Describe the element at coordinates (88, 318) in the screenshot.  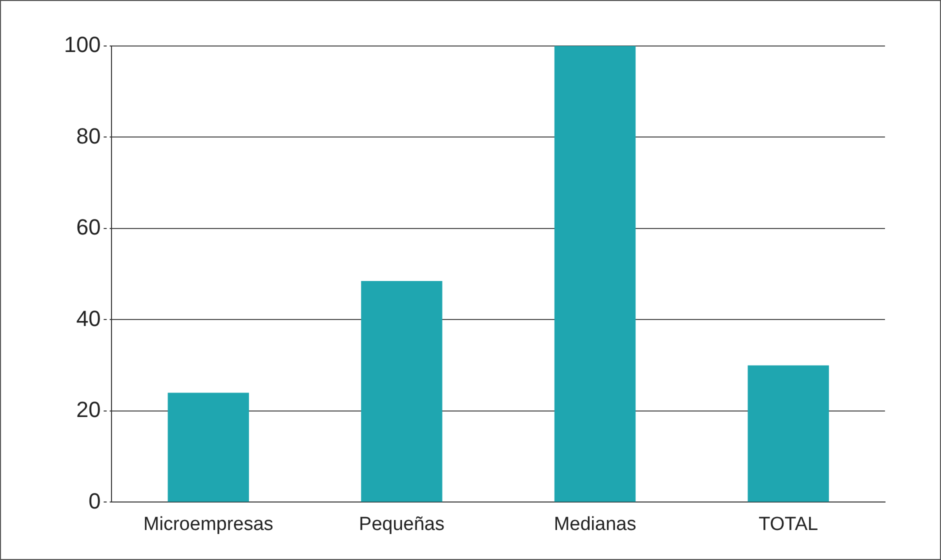
I see `y-tick-label: 40` at that location.